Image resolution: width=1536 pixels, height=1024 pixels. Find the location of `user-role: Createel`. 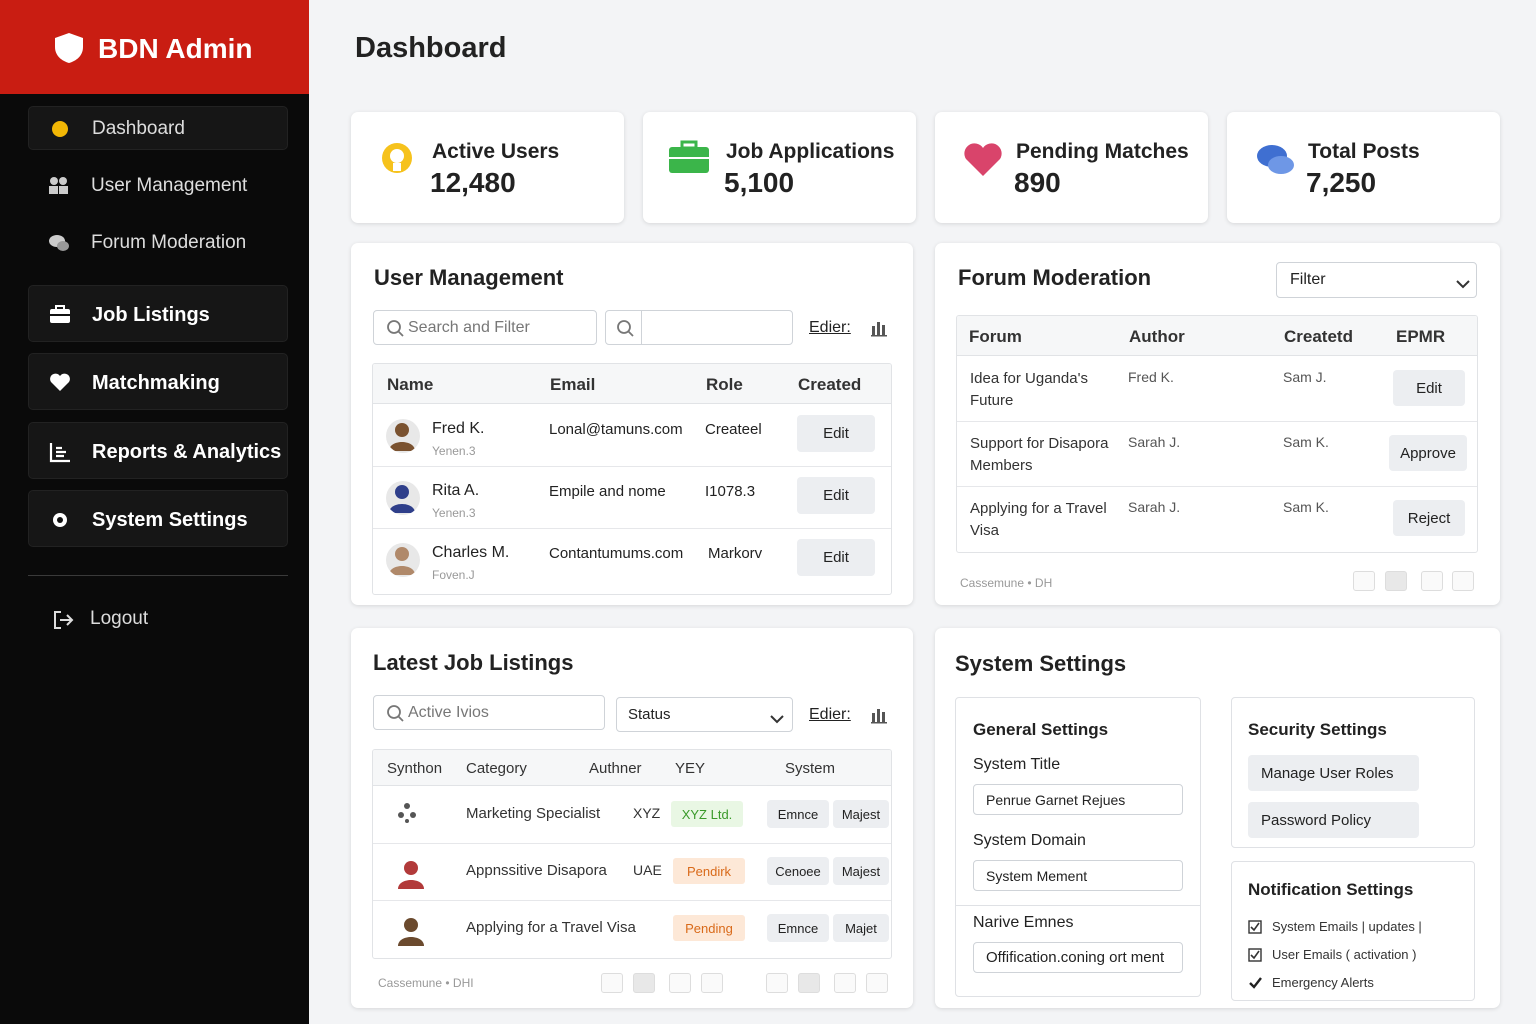

user-role: Createel is located at coordinates (733, 429).